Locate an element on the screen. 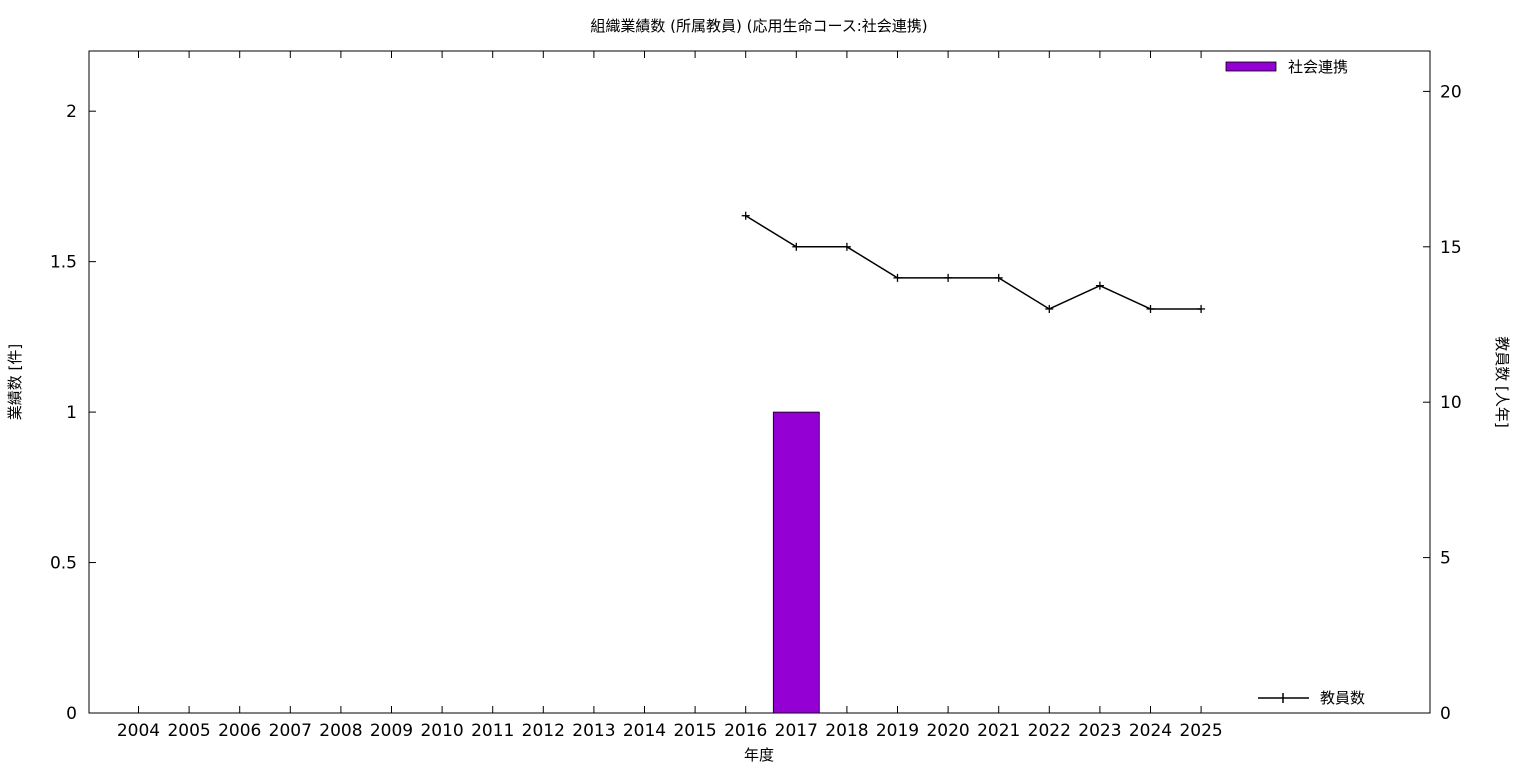 The image size is (1536, 768). y2-tick-label: 10 is located at coordinates (1451, 403).